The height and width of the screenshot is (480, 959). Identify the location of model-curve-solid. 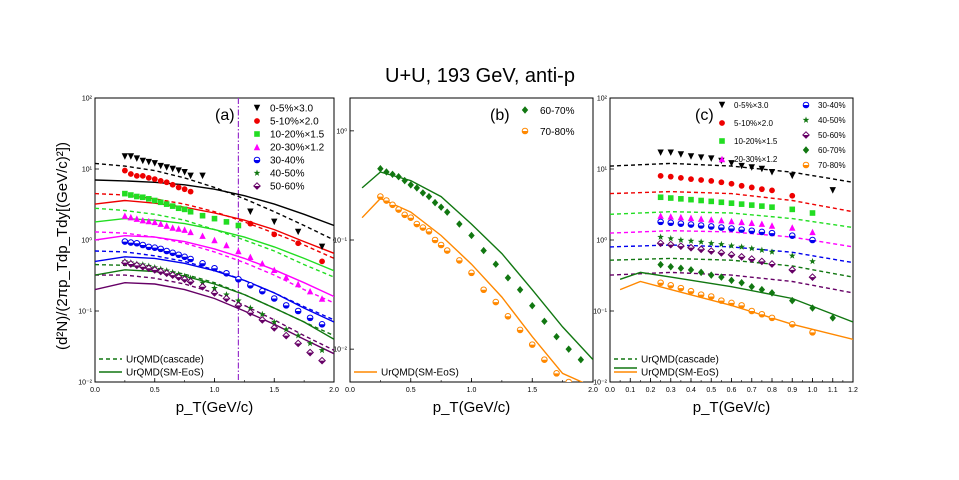
(736, 297).